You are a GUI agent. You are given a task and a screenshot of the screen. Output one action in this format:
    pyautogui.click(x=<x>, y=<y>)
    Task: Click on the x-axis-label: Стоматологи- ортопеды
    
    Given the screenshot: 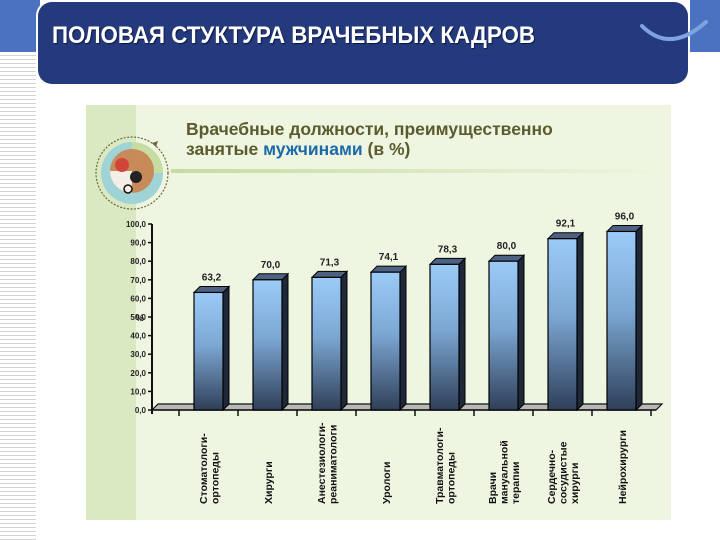 What is the action you would take?
    pyautogui.click(x=210, y=468)
    